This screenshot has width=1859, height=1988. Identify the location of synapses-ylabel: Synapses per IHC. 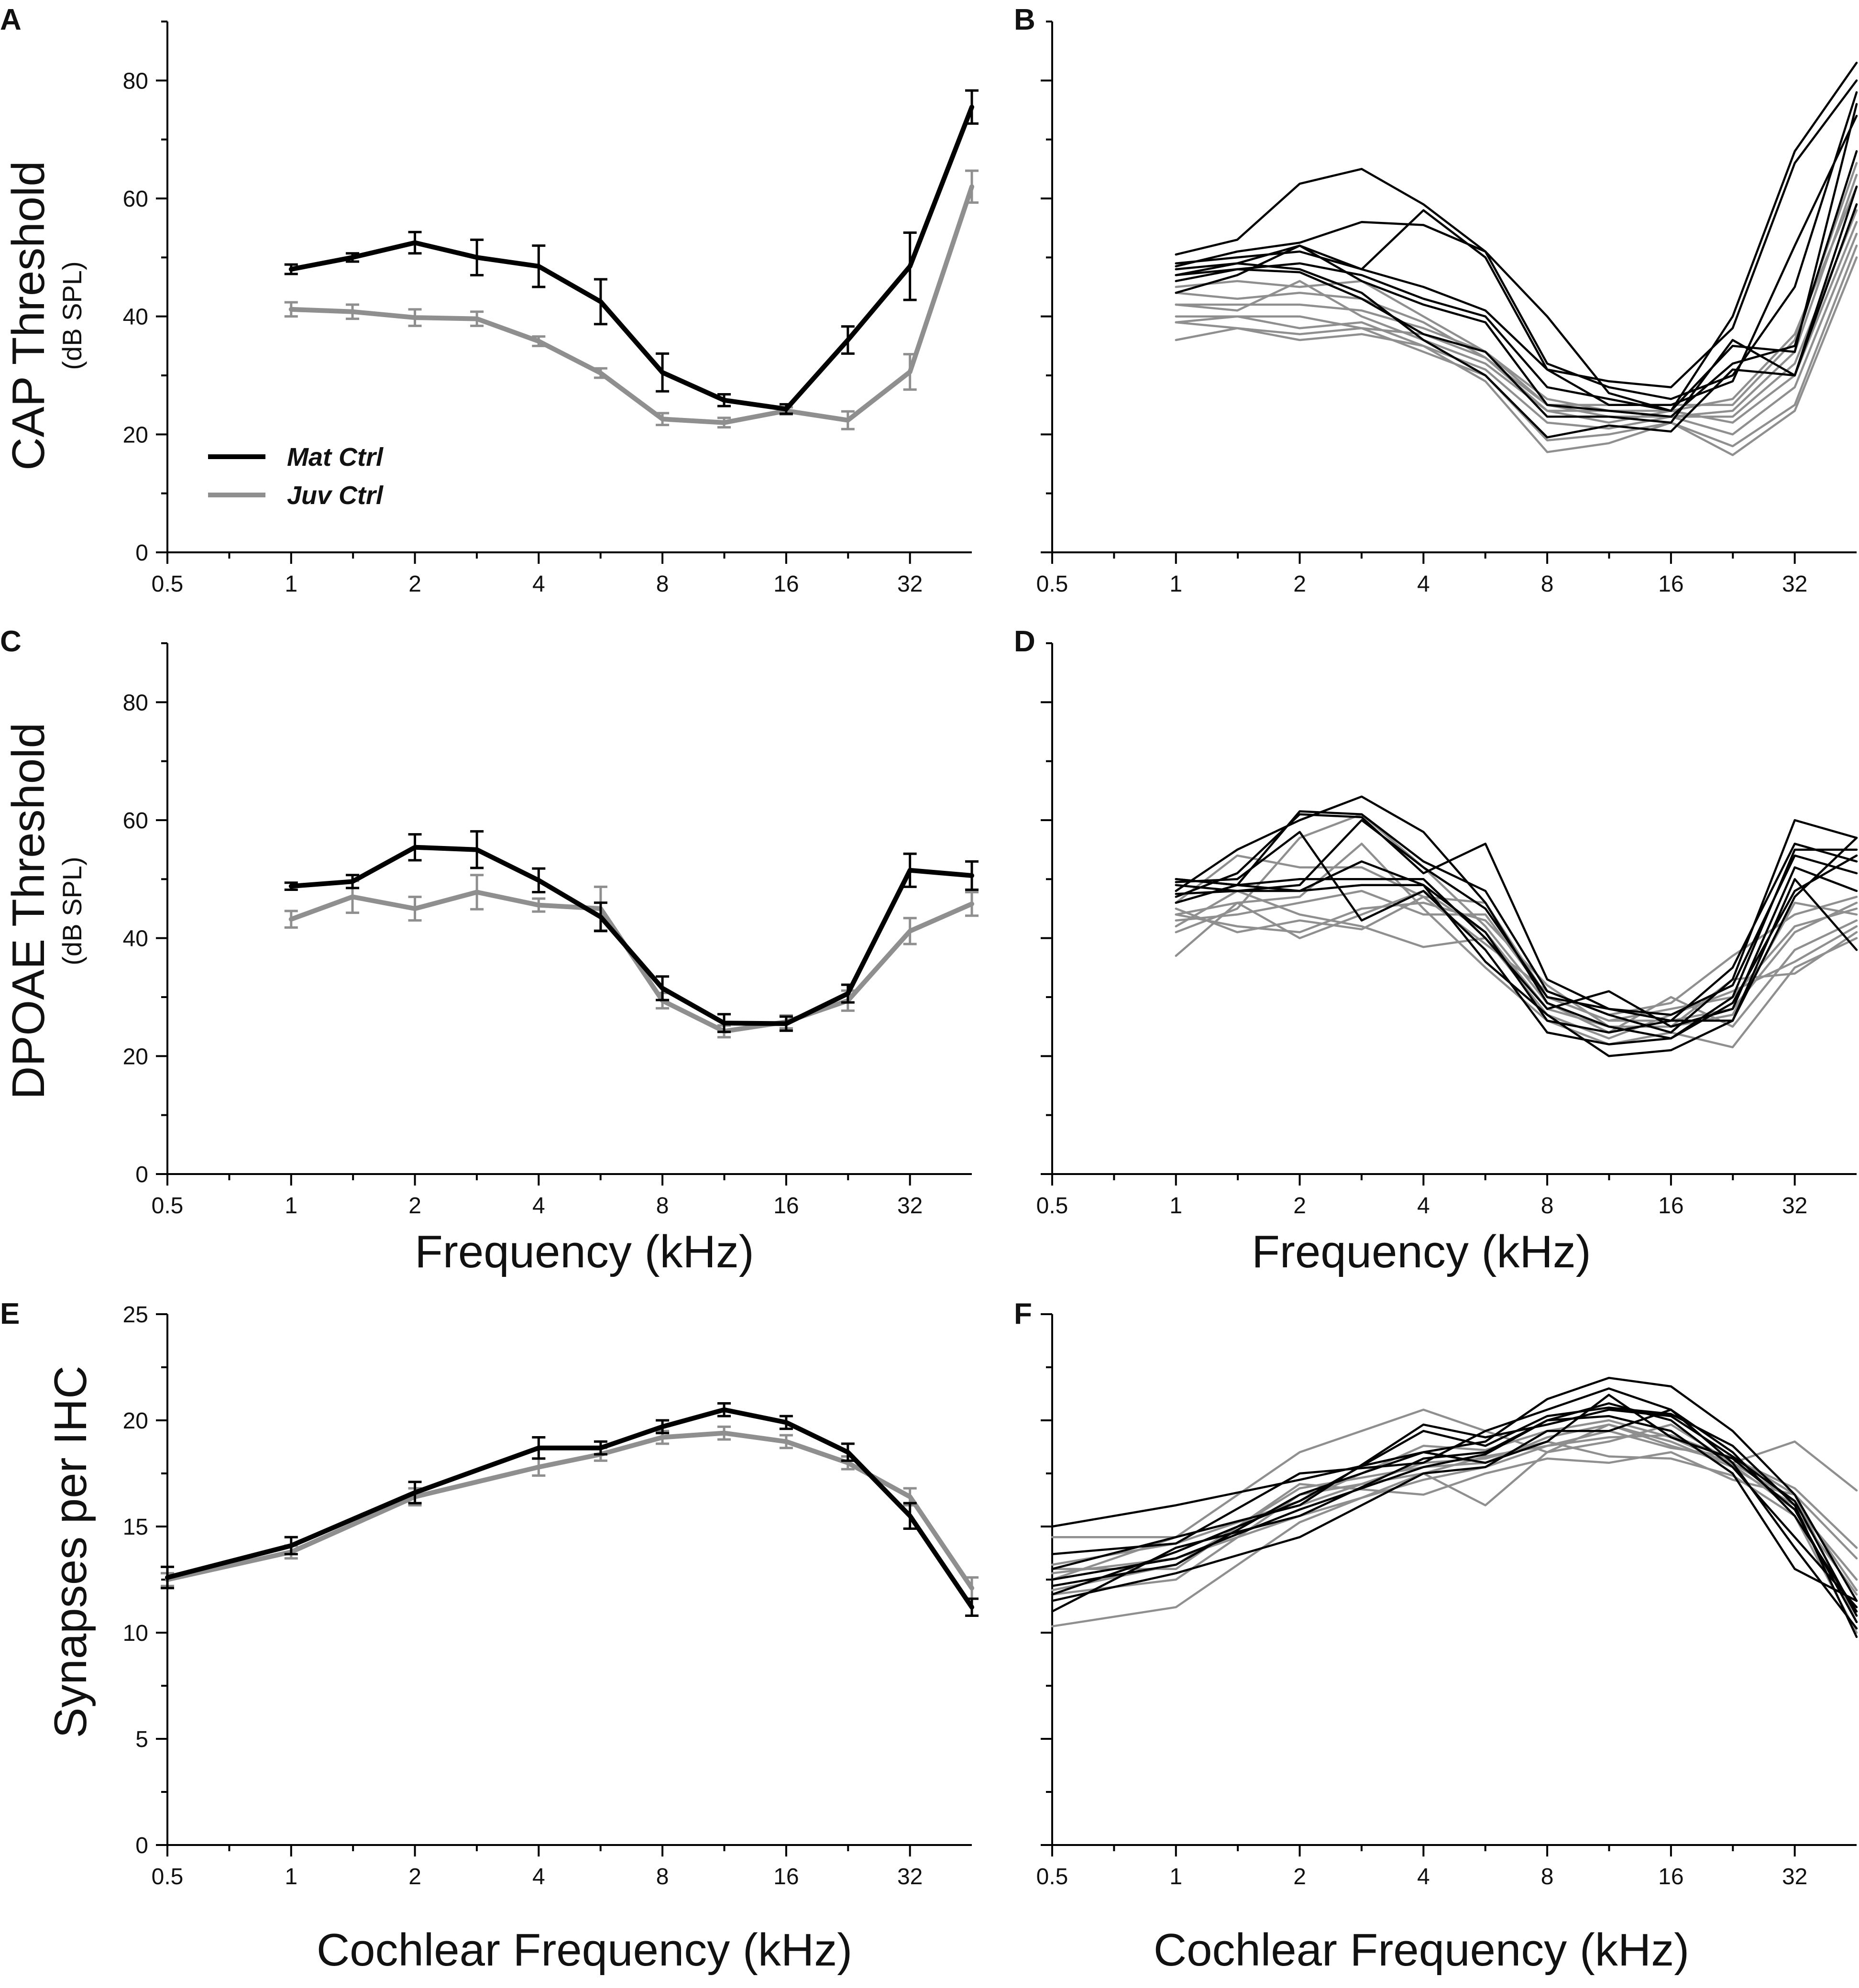
(70, 1551).